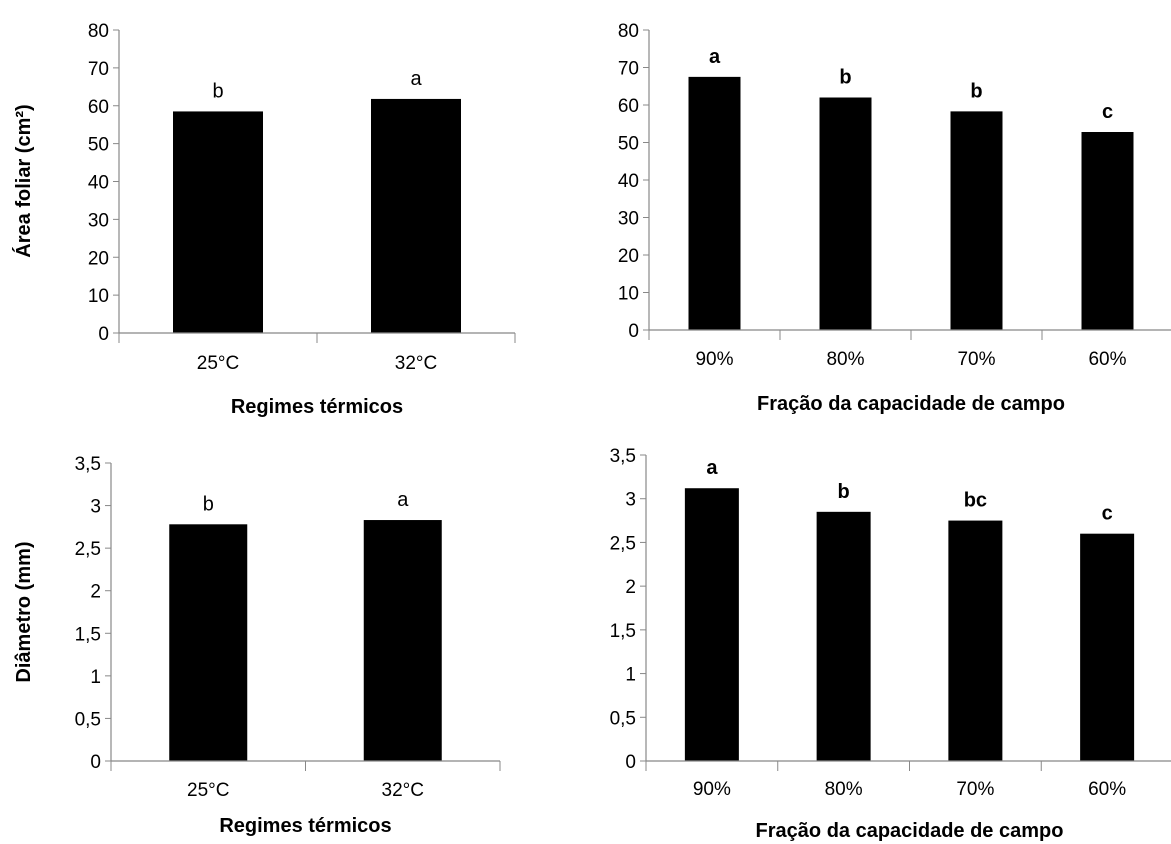  Describe the element at coordinates (24, 611) in the screenshot. I see `y-axis-label: Diâmetro (mm)` at that location.